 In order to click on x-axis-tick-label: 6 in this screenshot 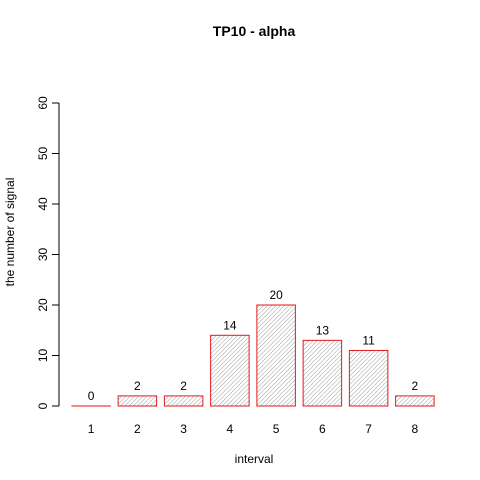, I will do `click(322, 429)`.